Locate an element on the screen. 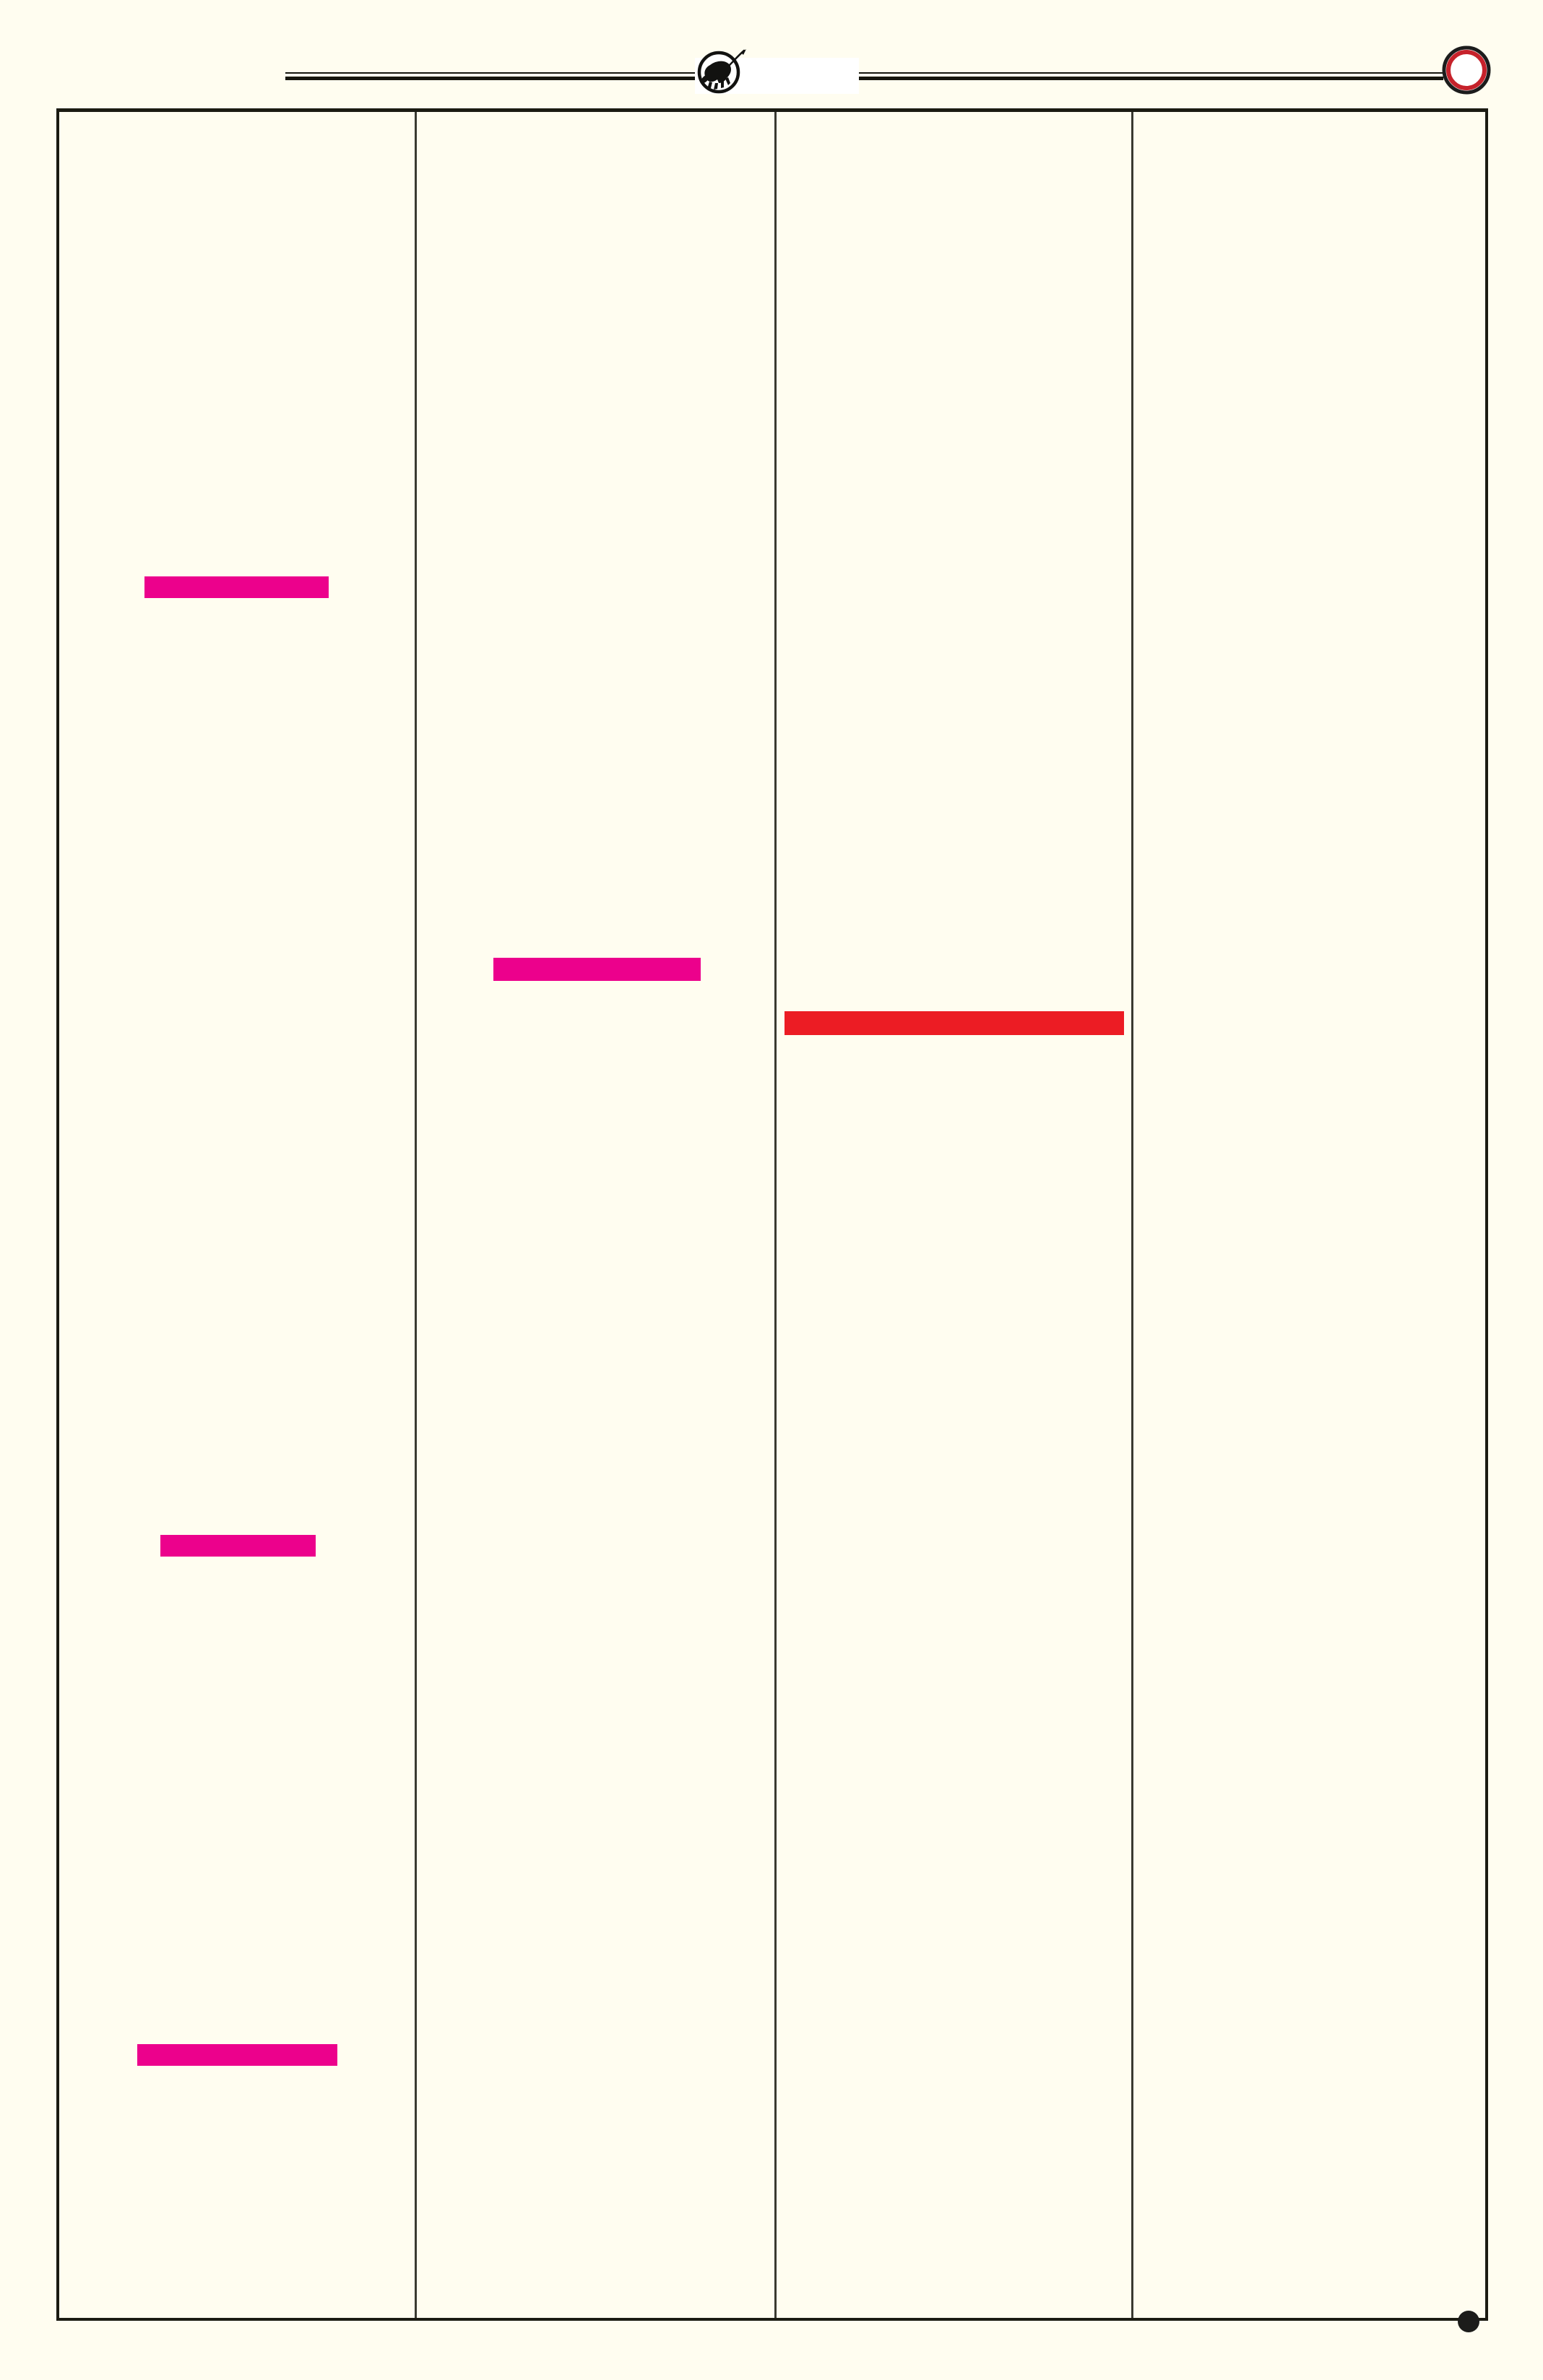  header-rule-right is located at coordinates (1151, 76).